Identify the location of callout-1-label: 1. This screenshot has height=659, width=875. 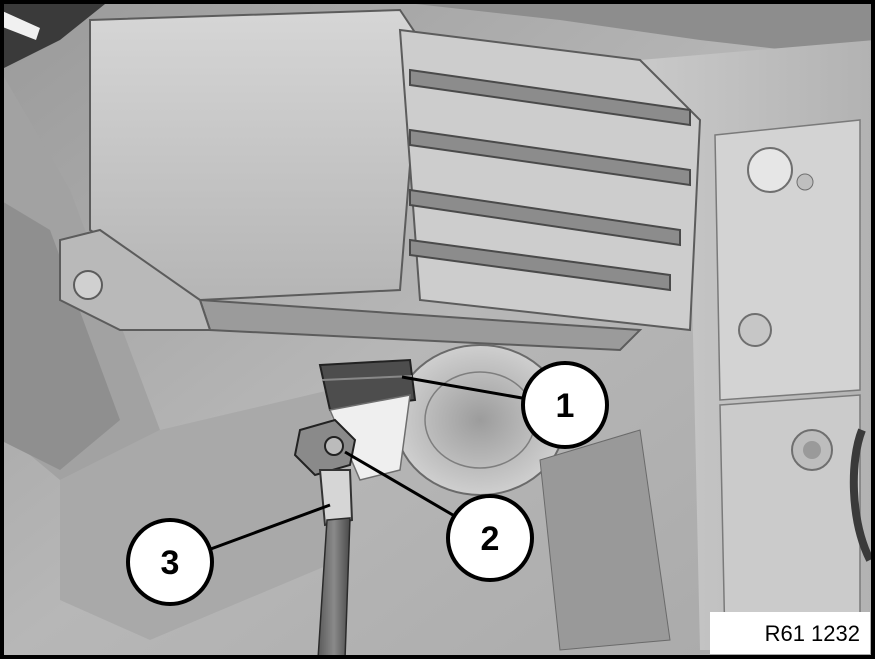
(565, 406).